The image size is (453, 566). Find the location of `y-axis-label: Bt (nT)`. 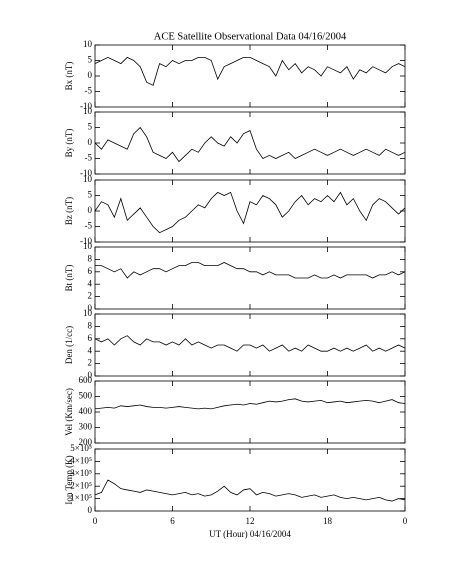

y-axis-label: Bt (nT) is located at coordinates (69, 278).